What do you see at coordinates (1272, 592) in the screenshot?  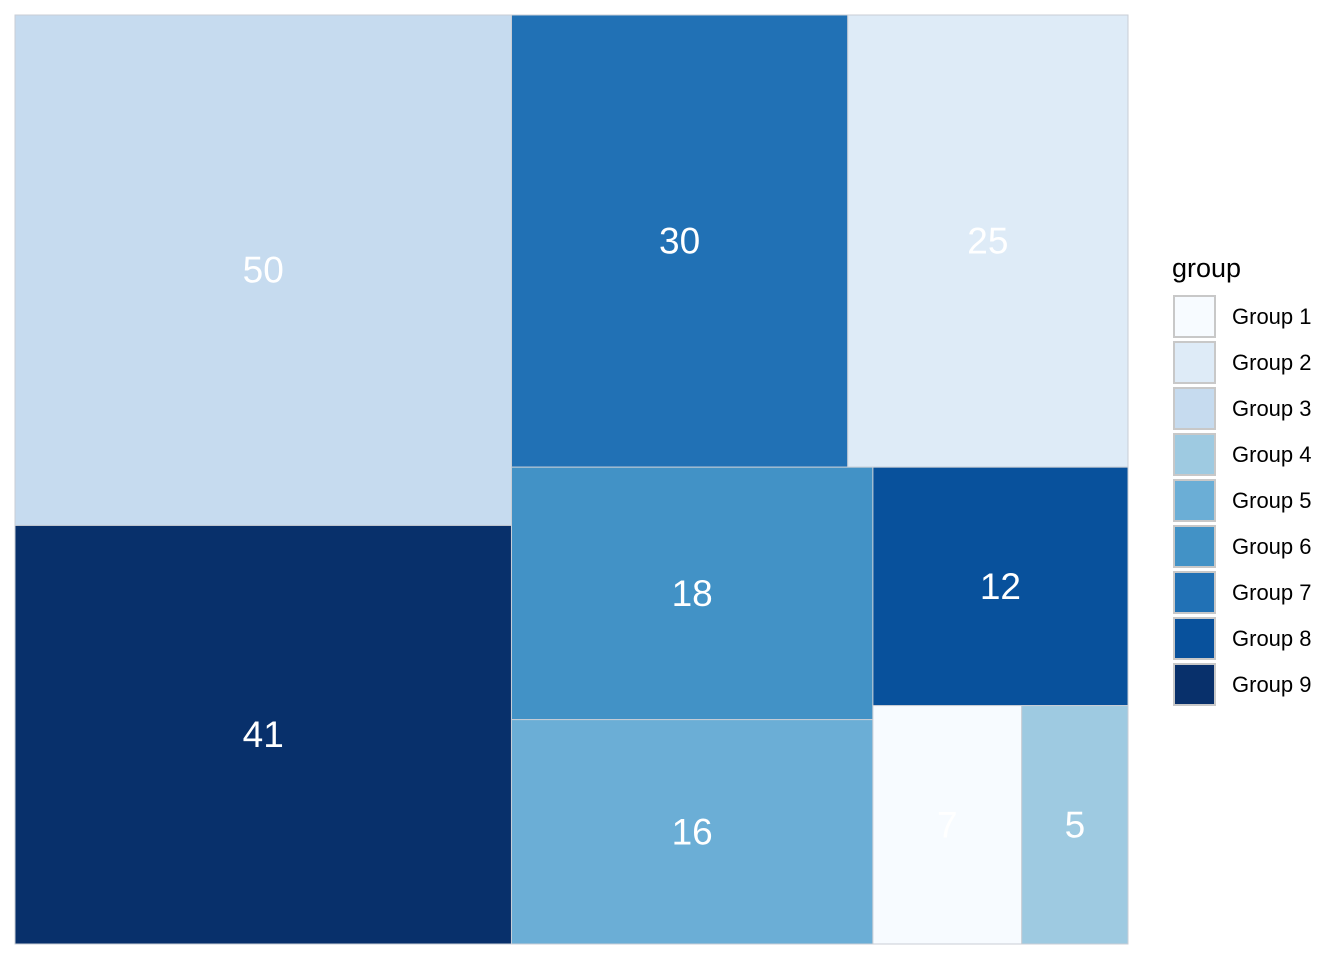 I see `legend-label-group-7: Group 7` at bounding box center [1272, 592].